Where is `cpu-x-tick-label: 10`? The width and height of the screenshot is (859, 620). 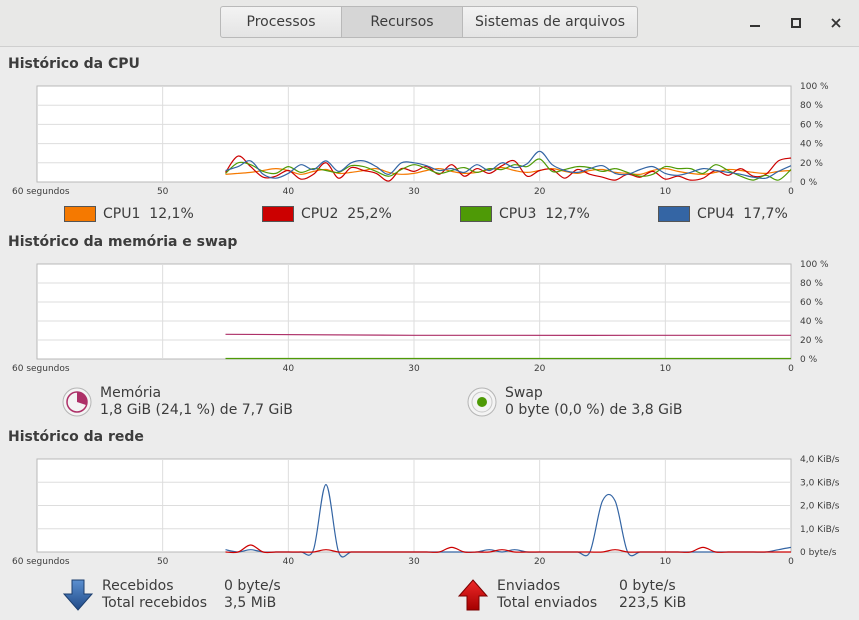
cpu-x-tick-label: 10 is located at coordinates (666, 192).